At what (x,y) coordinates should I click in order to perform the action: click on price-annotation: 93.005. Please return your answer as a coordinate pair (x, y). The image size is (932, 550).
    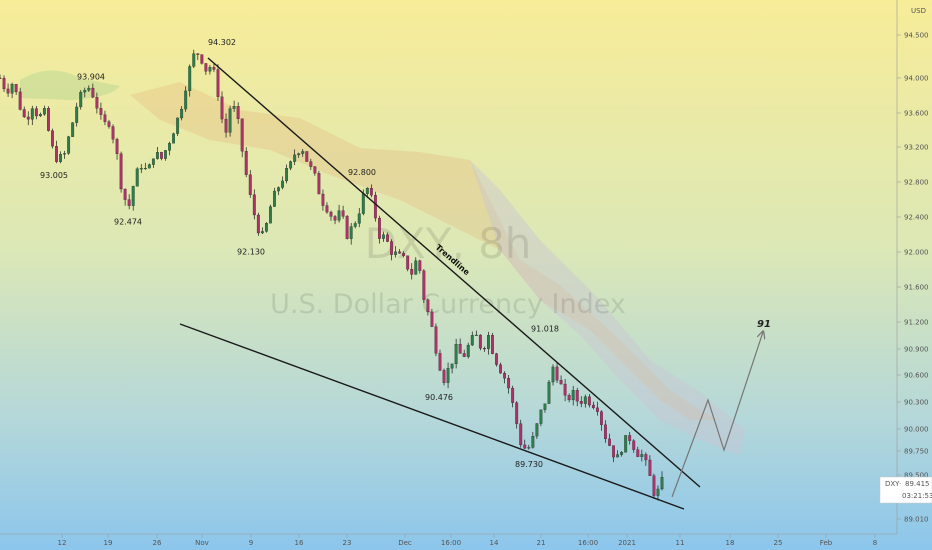
    Looking at the image, I should click on (54, 175).